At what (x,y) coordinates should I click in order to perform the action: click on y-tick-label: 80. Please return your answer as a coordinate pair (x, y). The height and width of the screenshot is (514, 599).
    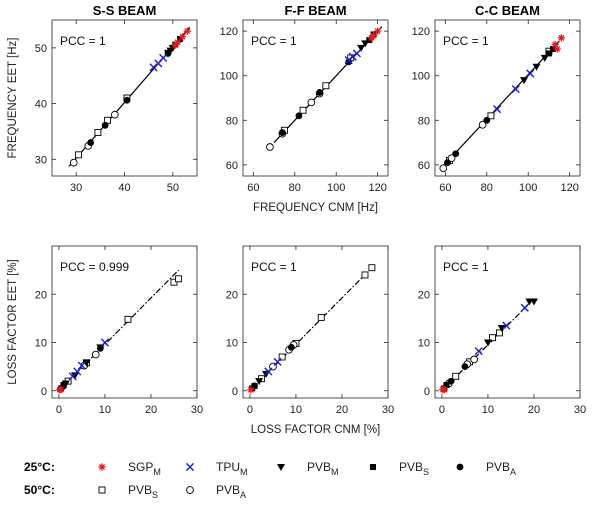
    Looking at the image, I should click on (232, 121).